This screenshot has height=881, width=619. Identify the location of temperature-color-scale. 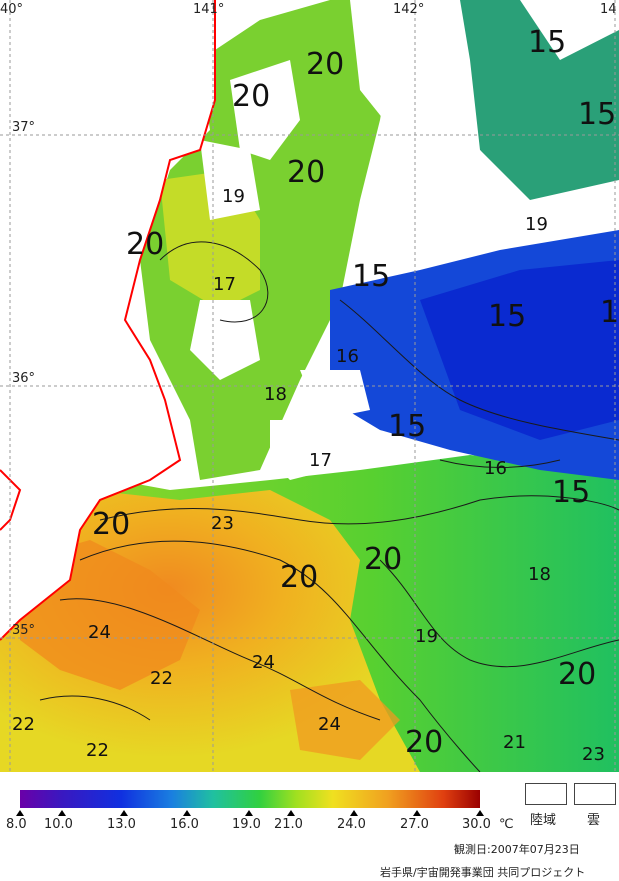
(250, 799).